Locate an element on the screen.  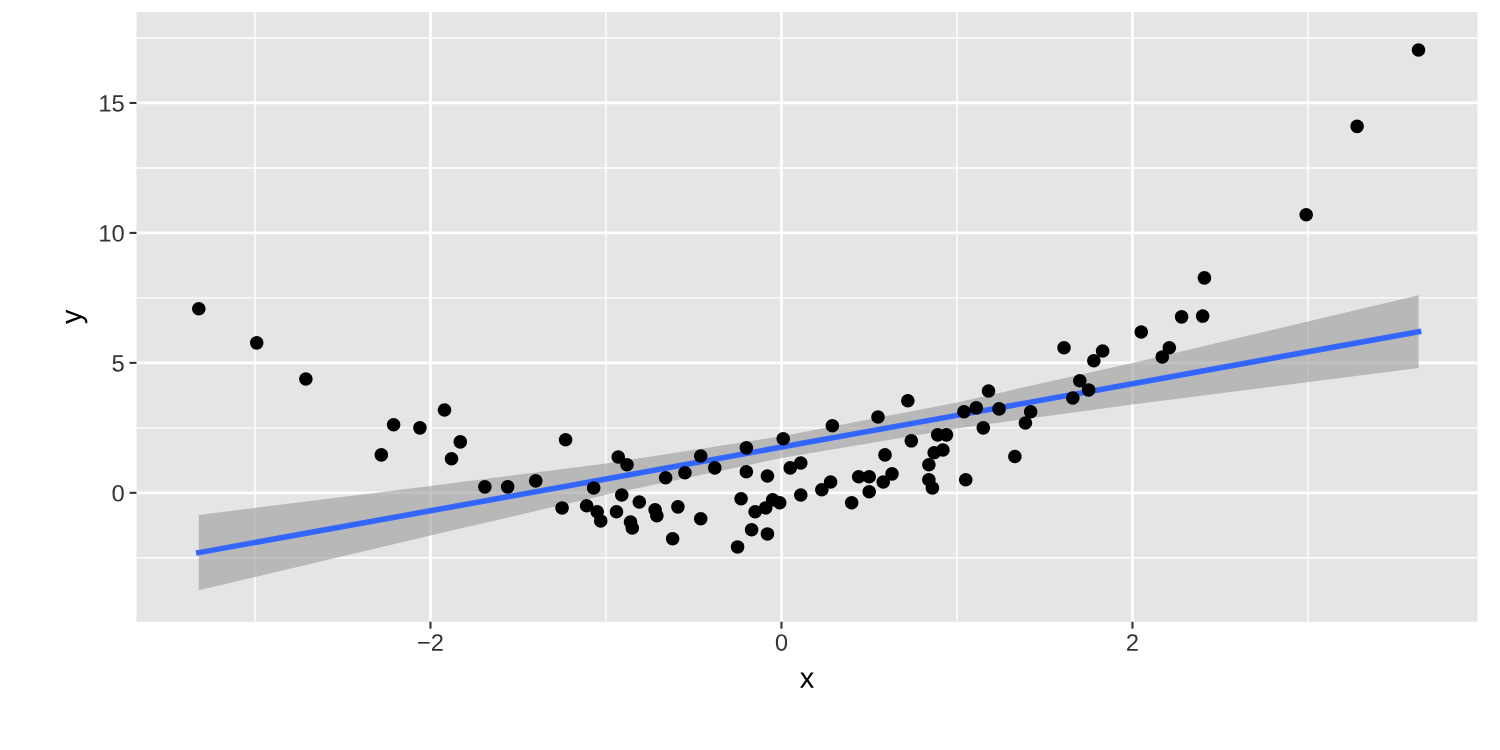
x-tick-label: 2 is located at coordinates (1132, 642).